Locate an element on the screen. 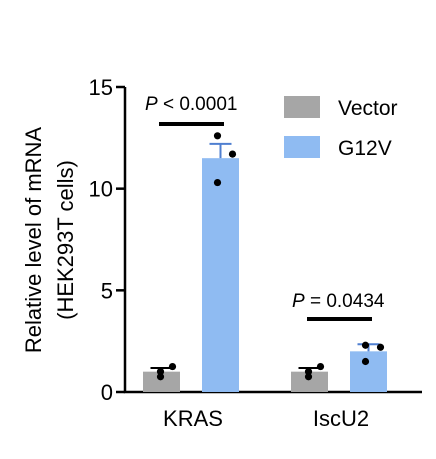 This screenshot has width=436, height=459. y-axis-title-line2: (HEK293T cells) is located at coordinates (65, 240).